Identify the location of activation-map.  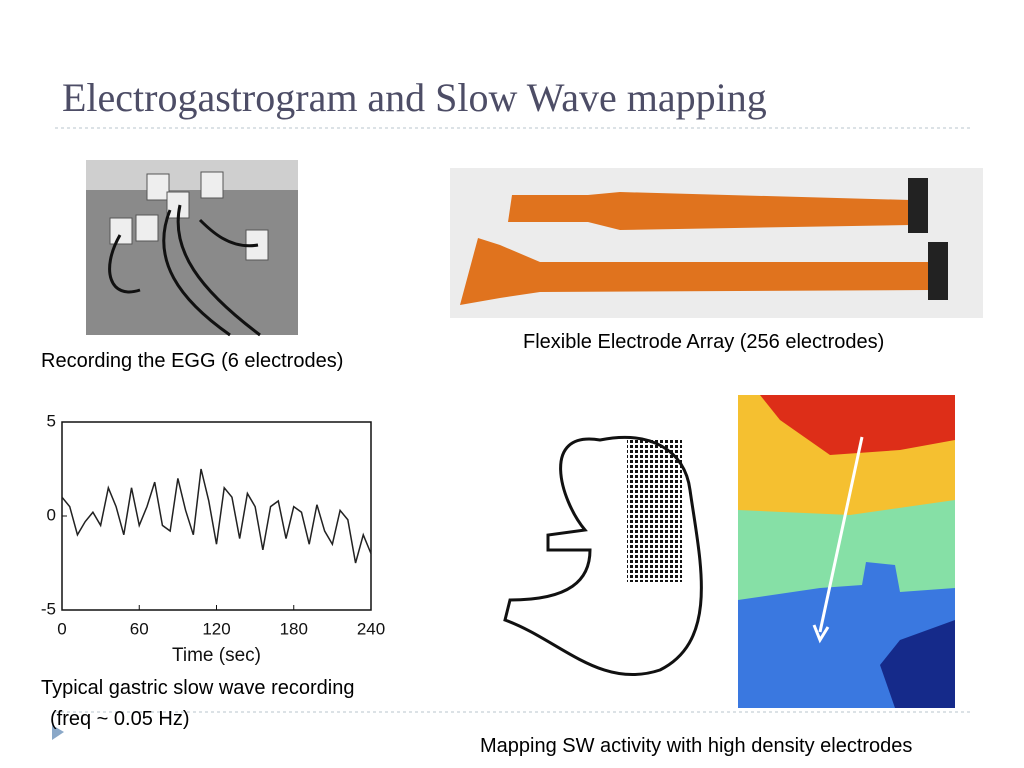
(846, 551).